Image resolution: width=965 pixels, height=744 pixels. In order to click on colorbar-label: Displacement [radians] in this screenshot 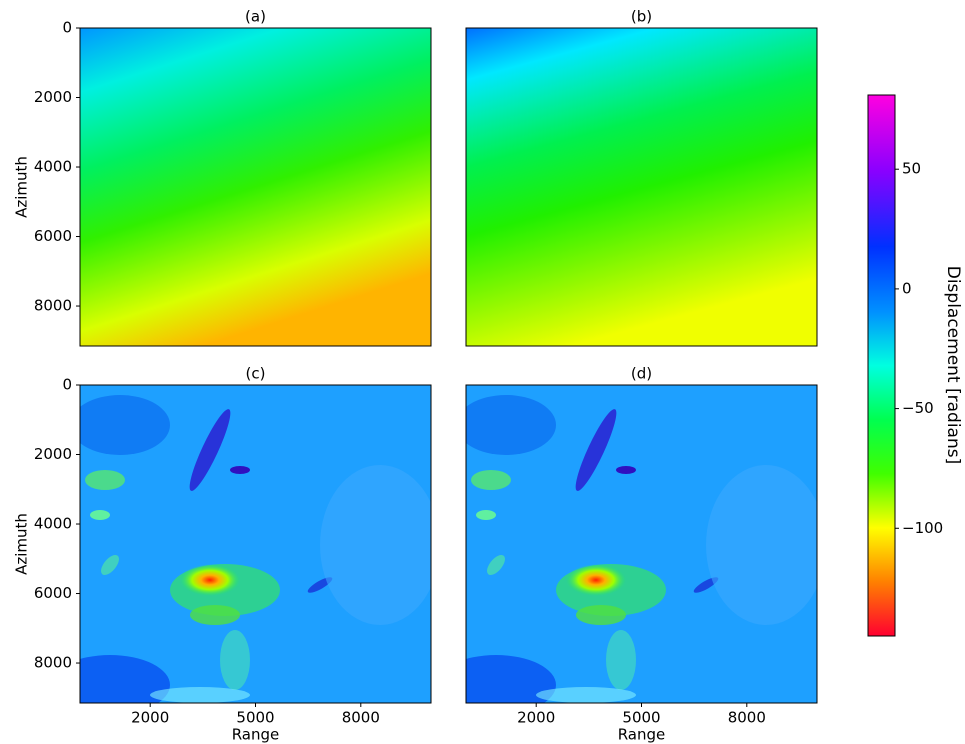, I will do `click(953, 365)`.